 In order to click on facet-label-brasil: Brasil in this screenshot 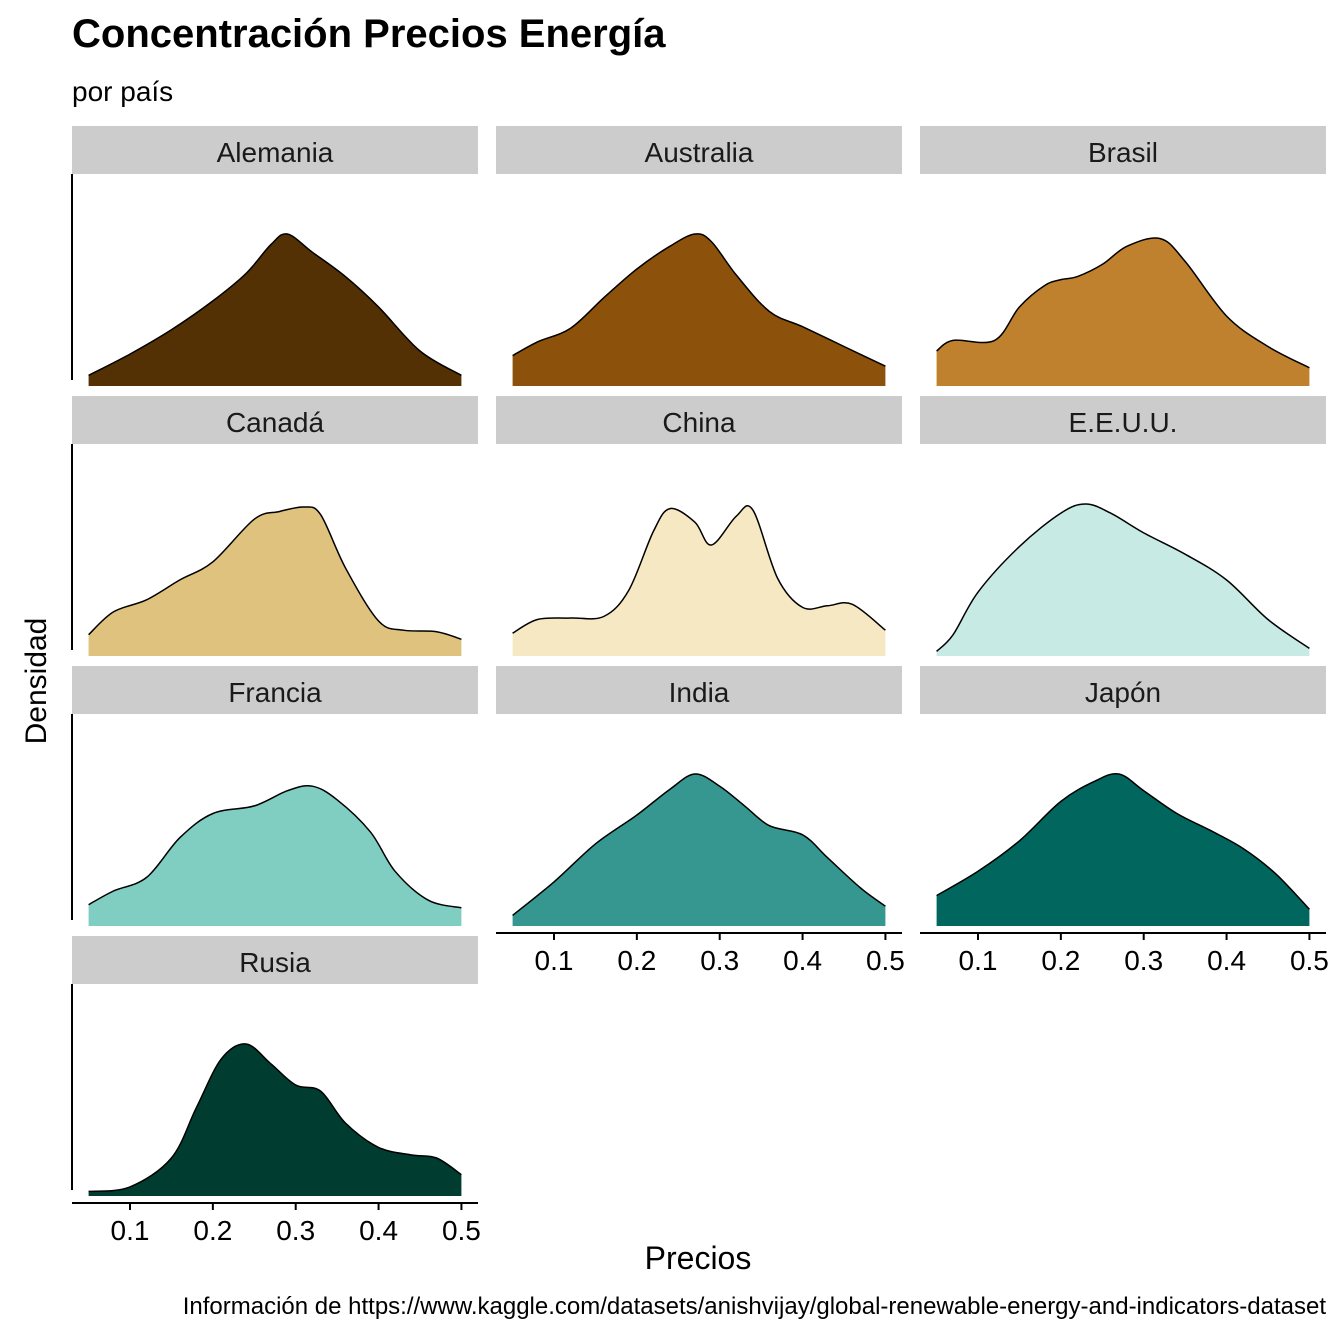, I will do `click(1123, 152)`.